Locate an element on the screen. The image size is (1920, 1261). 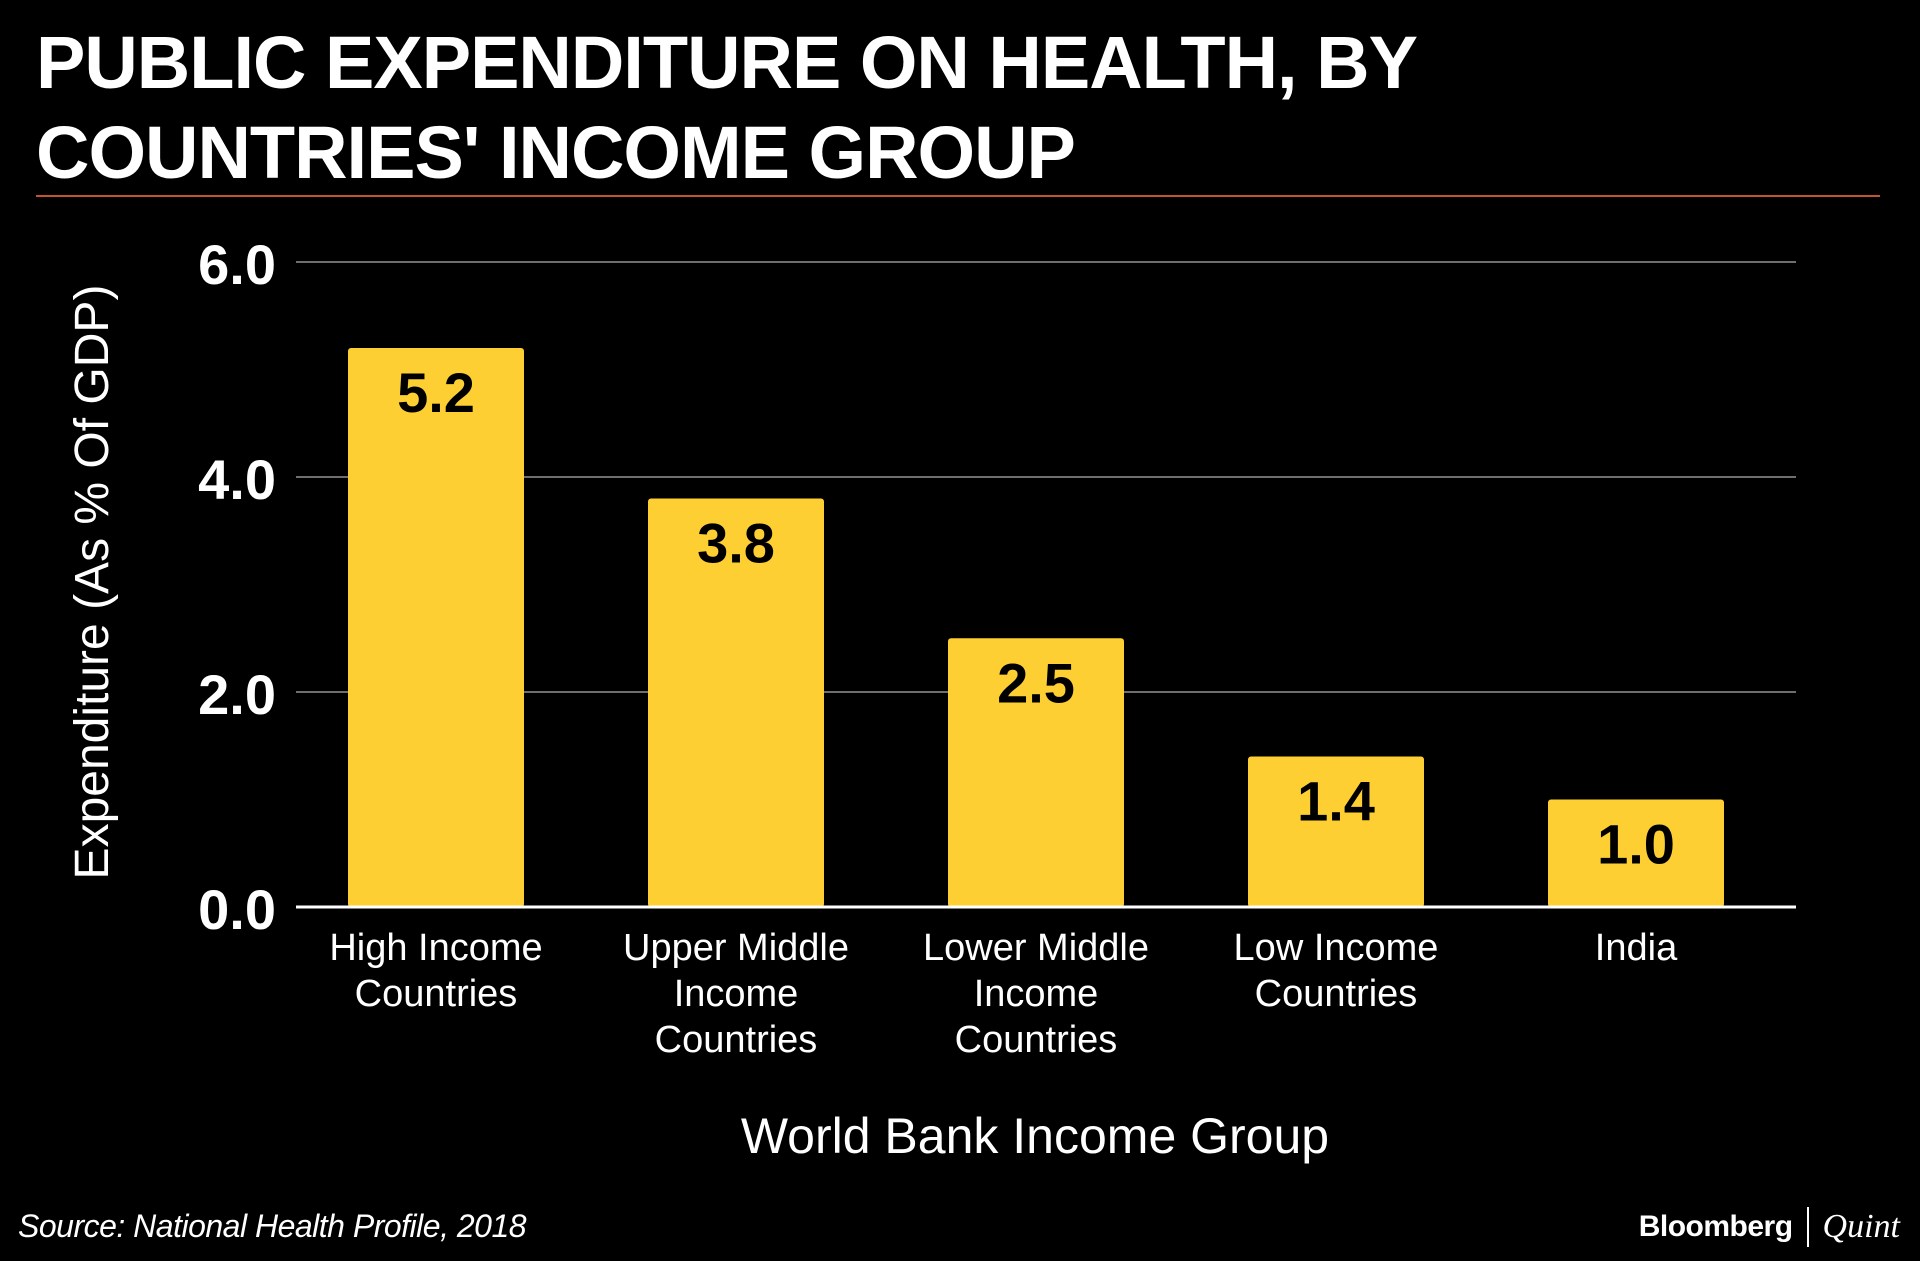
x-tick-label: High Income is located at coordinates (435, 948).